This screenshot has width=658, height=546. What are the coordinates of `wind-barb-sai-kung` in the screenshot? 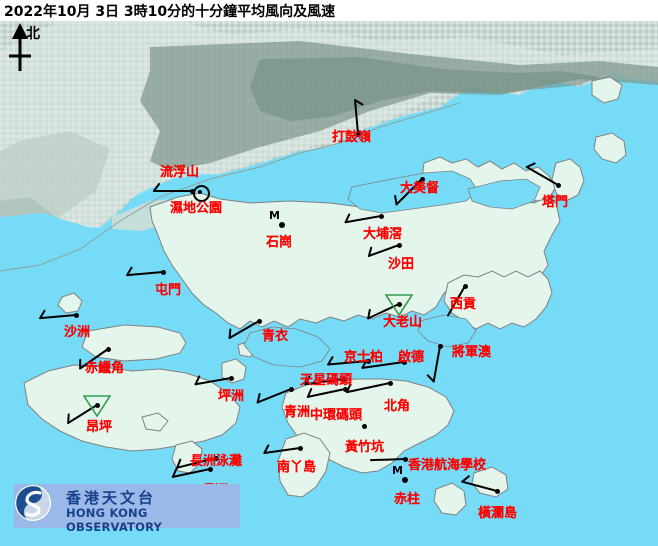 It's located at (456, 301).